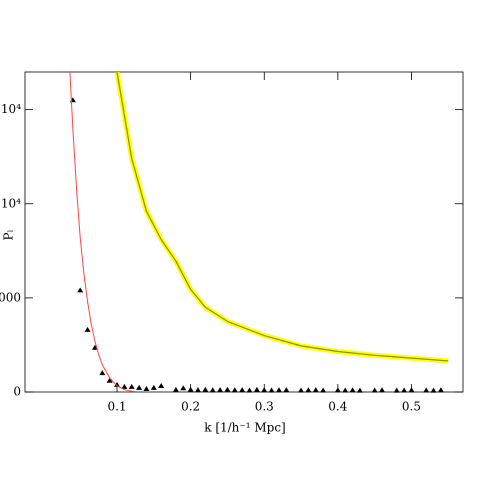 This screenshot has height=495, width=491. I want to click on x-tick-label: 0.4, so click(337, 407).